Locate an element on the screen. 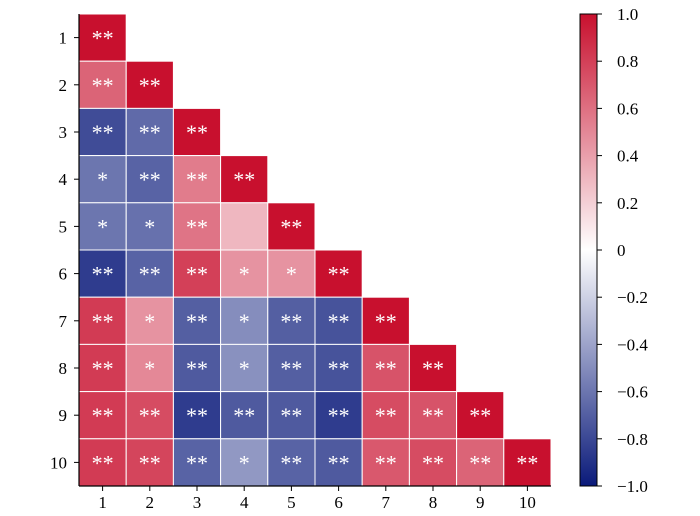  significance-label-7-1: ** is located at coordinates (103, 321).